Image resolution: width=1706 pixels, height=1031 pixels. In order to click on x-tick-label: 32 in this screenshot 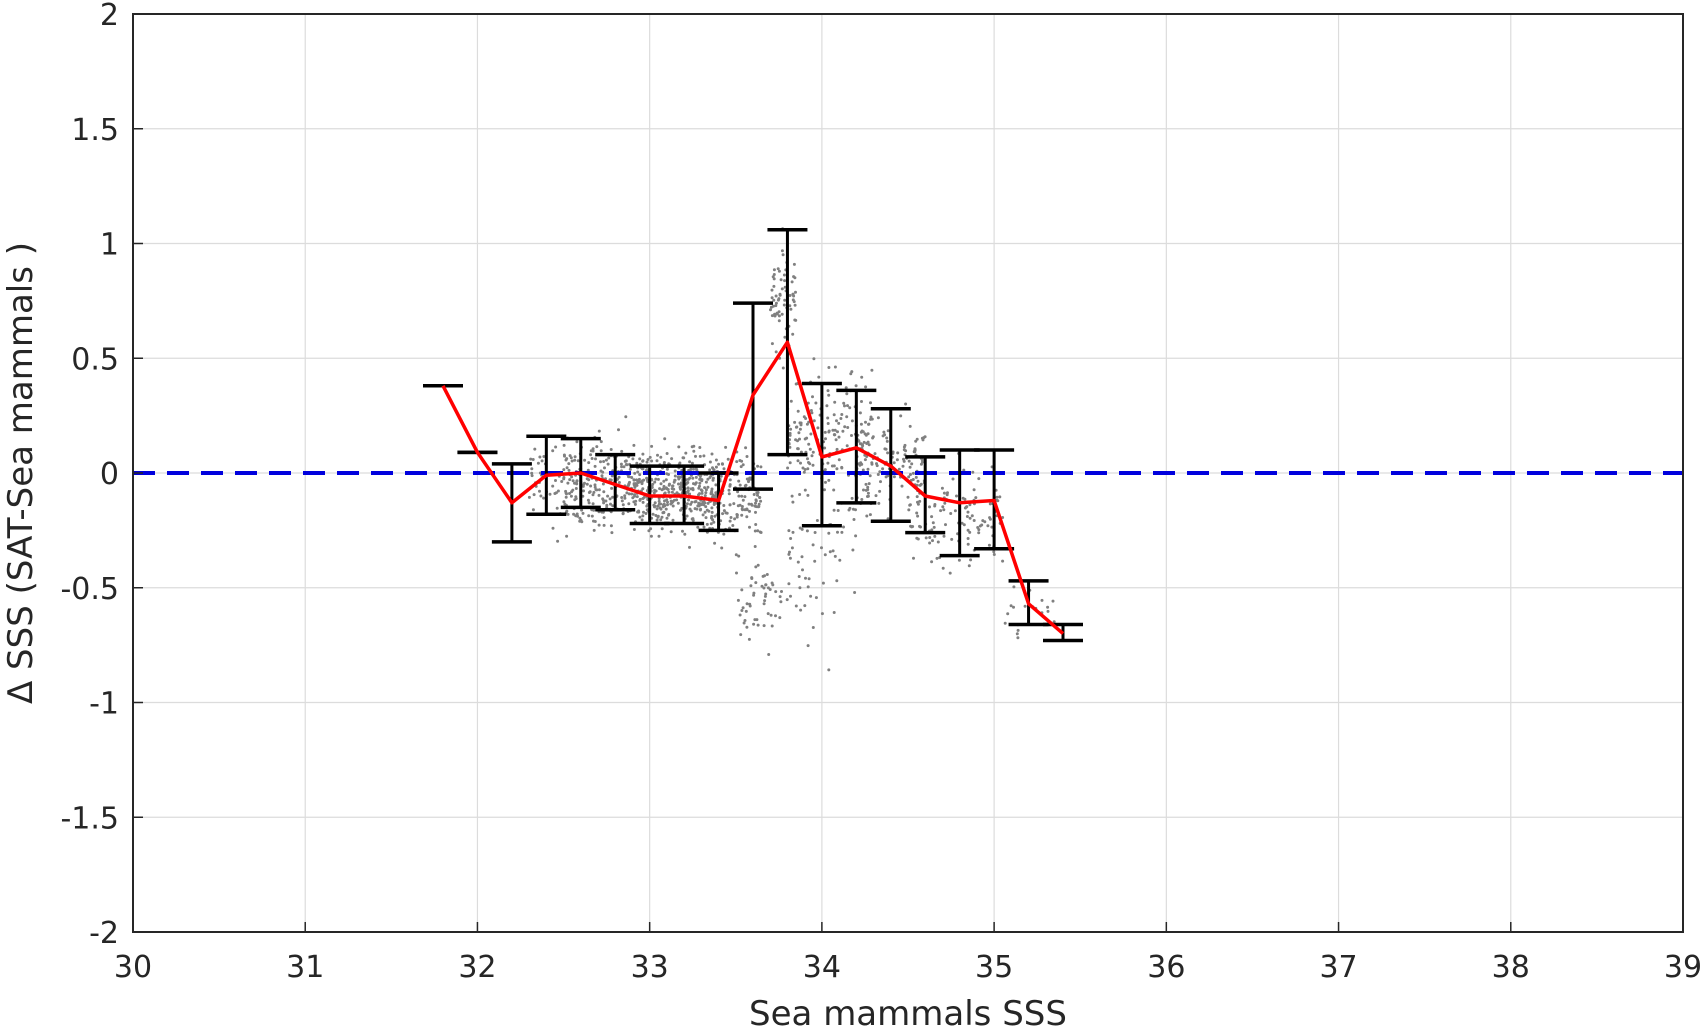, I will do `click(477, 967)`.